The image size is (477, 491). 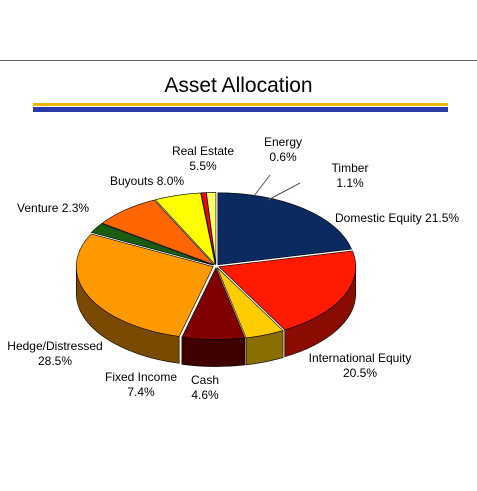 I want to click on data-label-fixed-income: Fixed Income 7.4%, so click(x=141, y=384).